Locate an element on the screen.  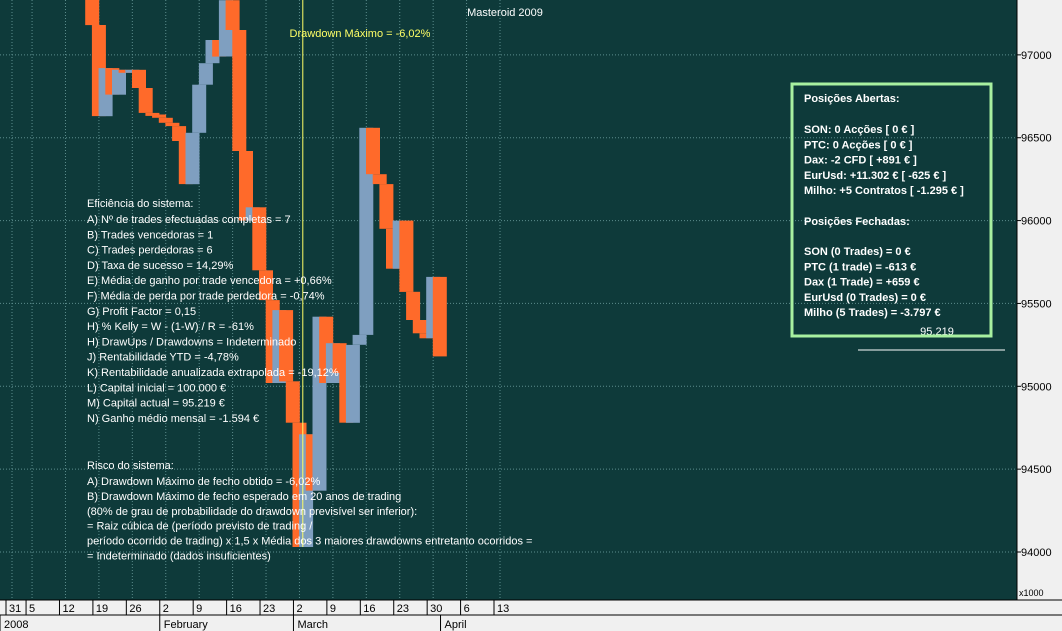
x-month-label: April is located at coordinates (456, 625).